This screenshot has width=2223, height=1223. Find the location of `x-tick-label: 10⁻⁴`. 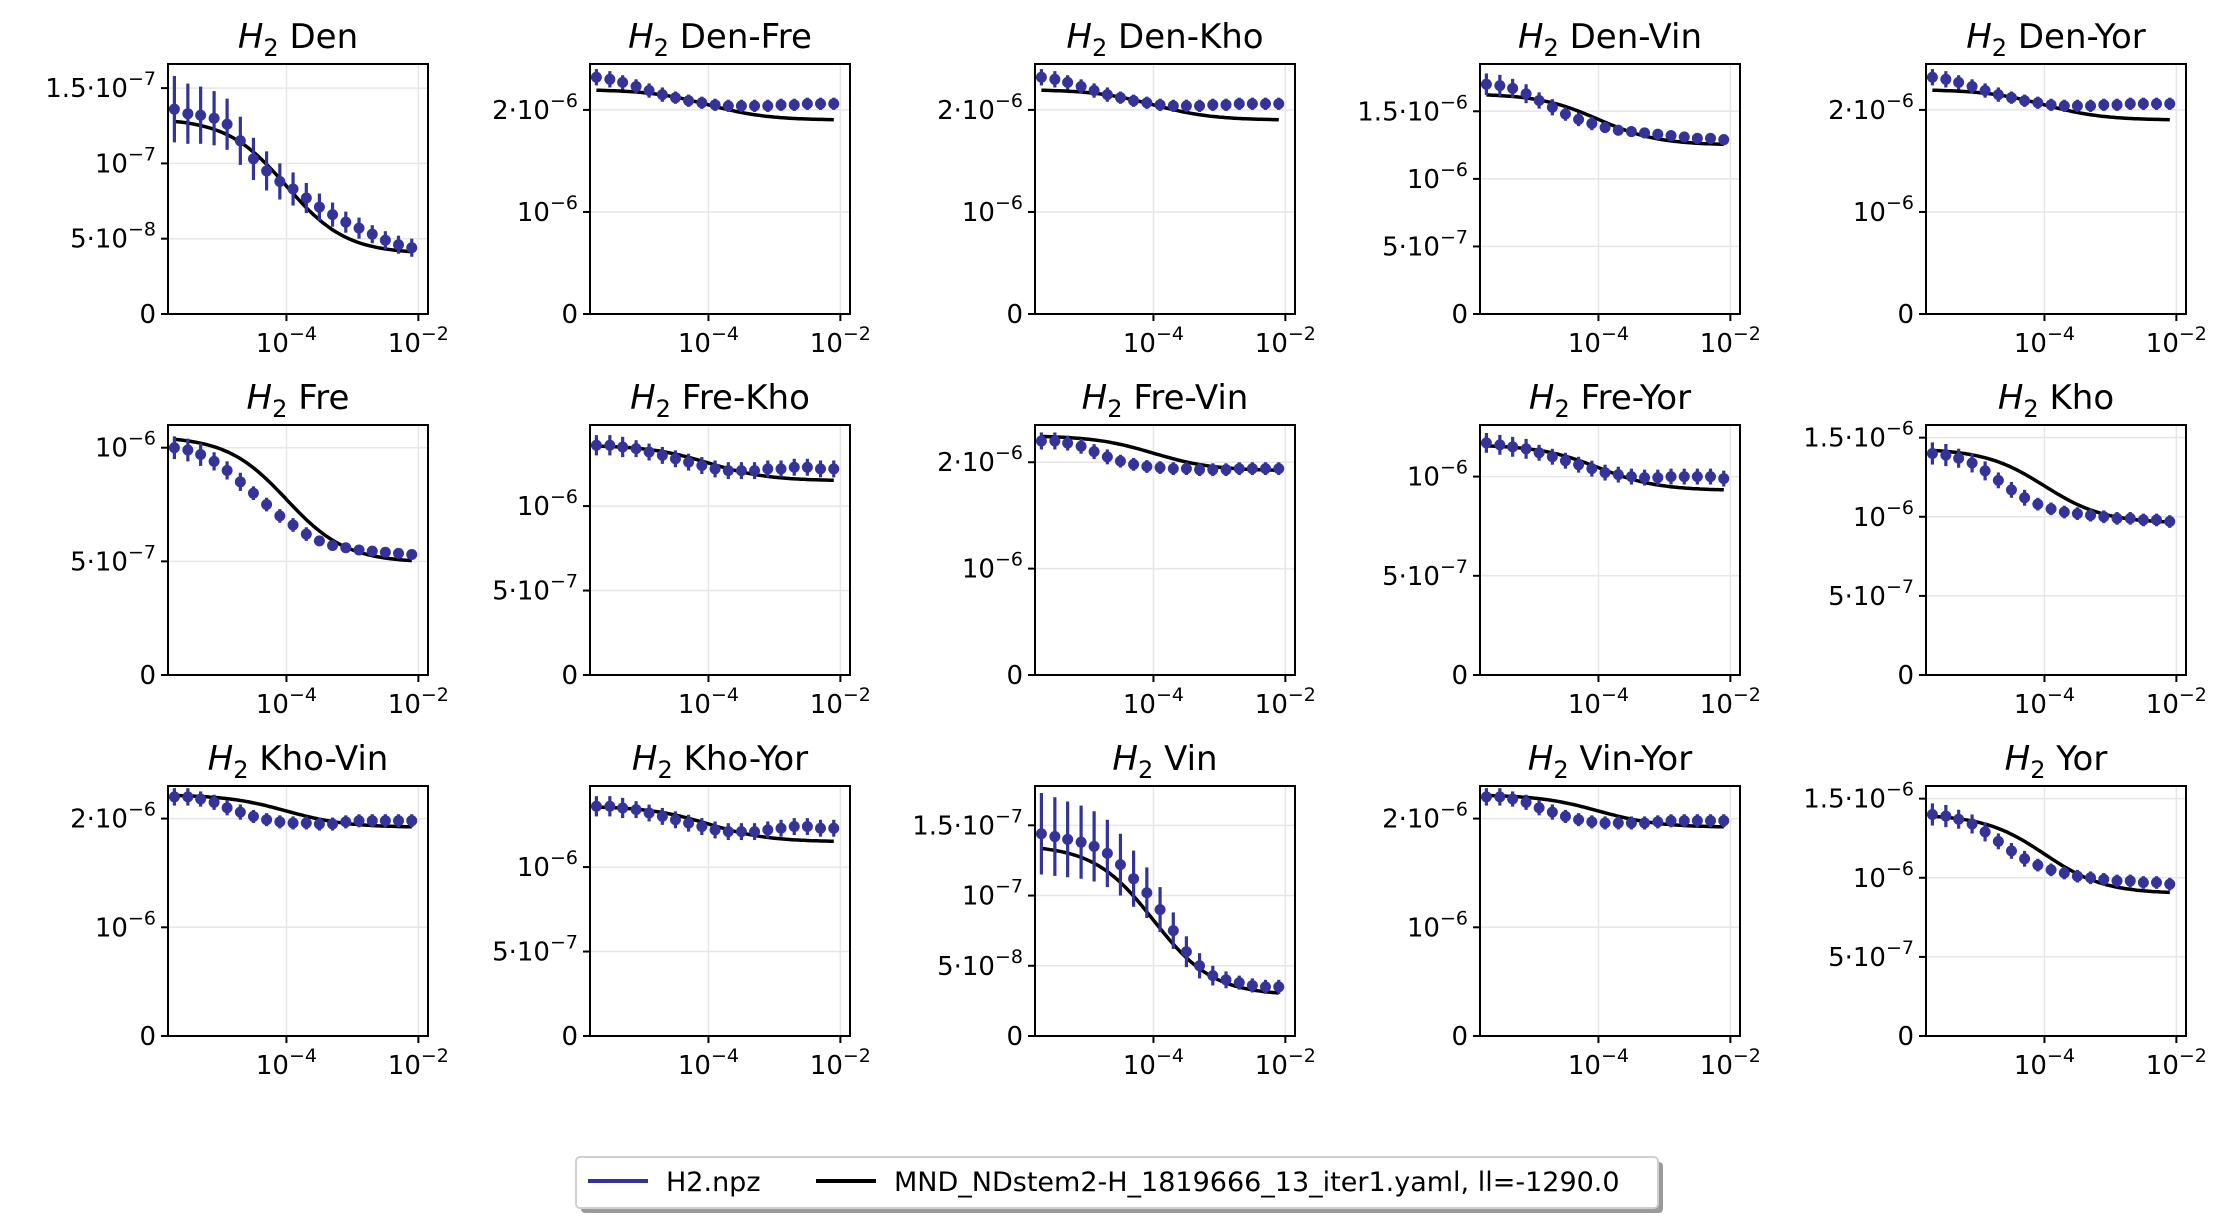

x-tick-label: 10⁻⁴ is located at coordinates (708, 341).